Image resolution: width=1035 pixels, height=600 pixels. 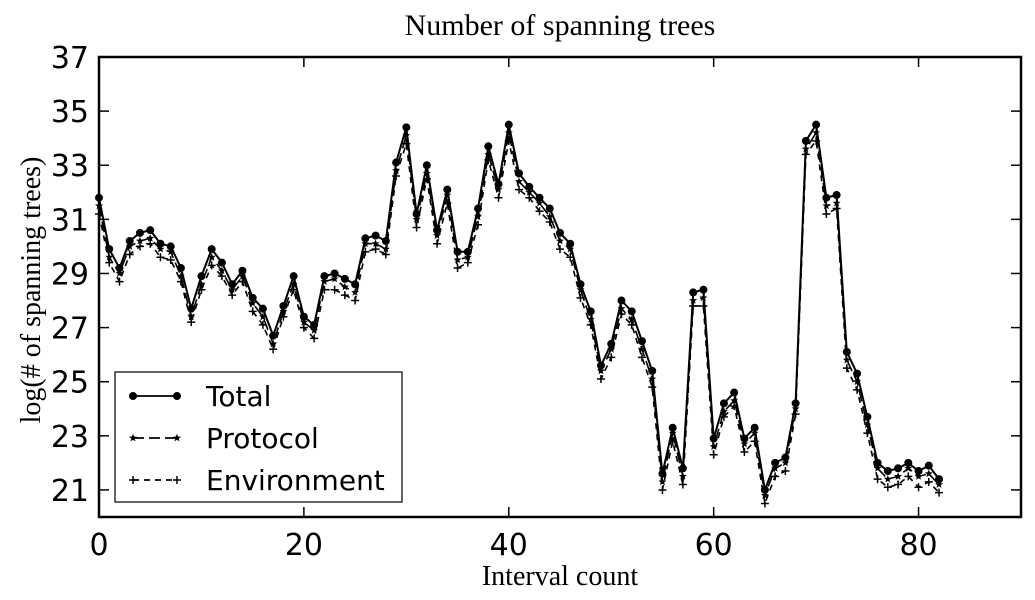 I want to click on legend: Total Protocol Environment, so click(x=258, y=437).